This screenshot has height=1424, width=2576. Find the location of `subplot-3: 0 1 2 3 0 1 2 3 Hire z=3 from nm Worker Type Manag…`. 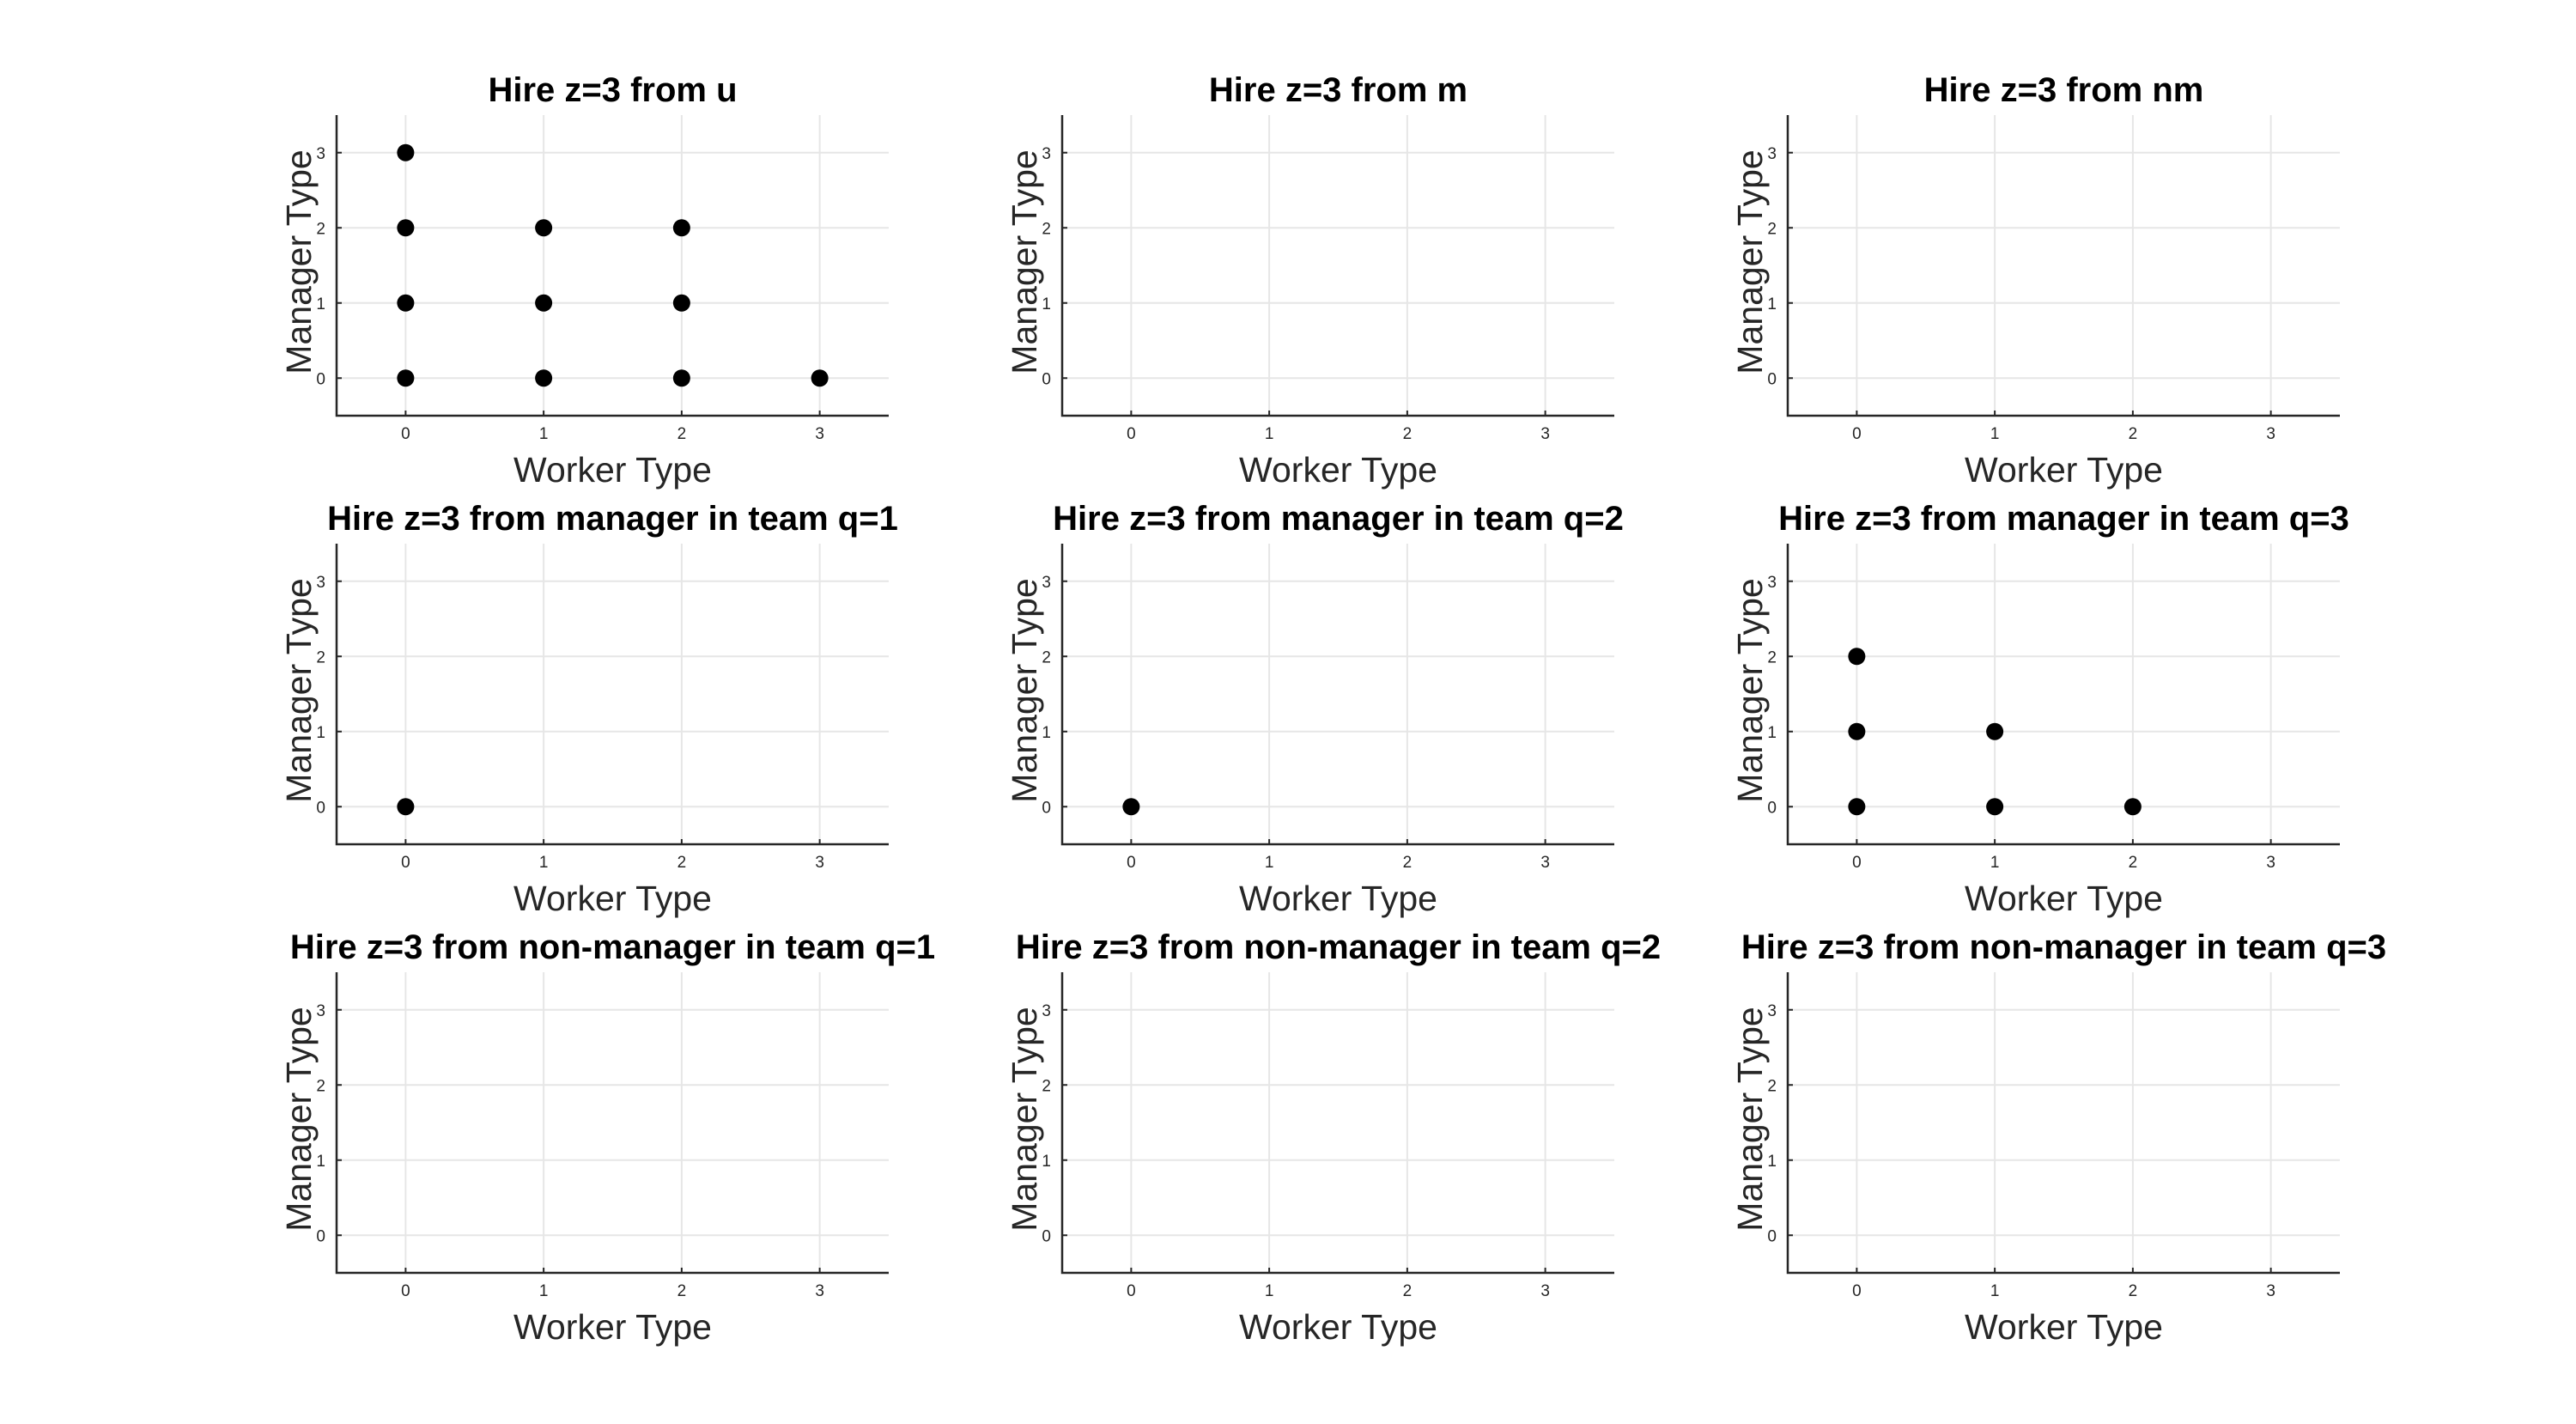

subplot-3: 0 1 2 3 0 1 2 3 Hire z=3 from nm Worker Type Manag… is located at coordinates (2035, 280).